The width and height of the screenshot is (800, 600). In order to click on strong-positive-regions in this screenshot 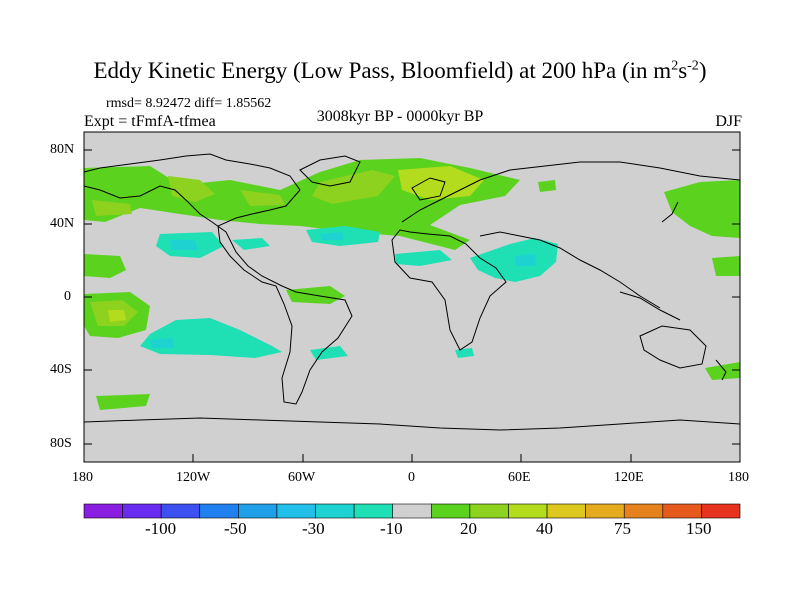, I will do `click(287, 246)`.